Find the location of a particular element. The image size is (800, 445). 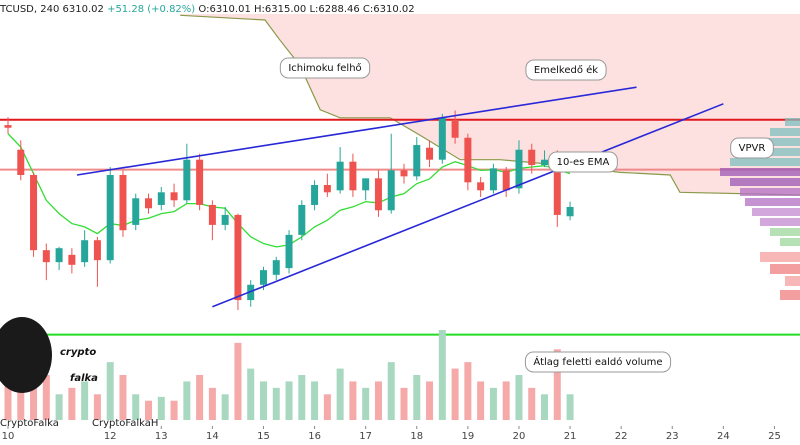

x-tick-label: 13 is located at coordinates (161, 436).